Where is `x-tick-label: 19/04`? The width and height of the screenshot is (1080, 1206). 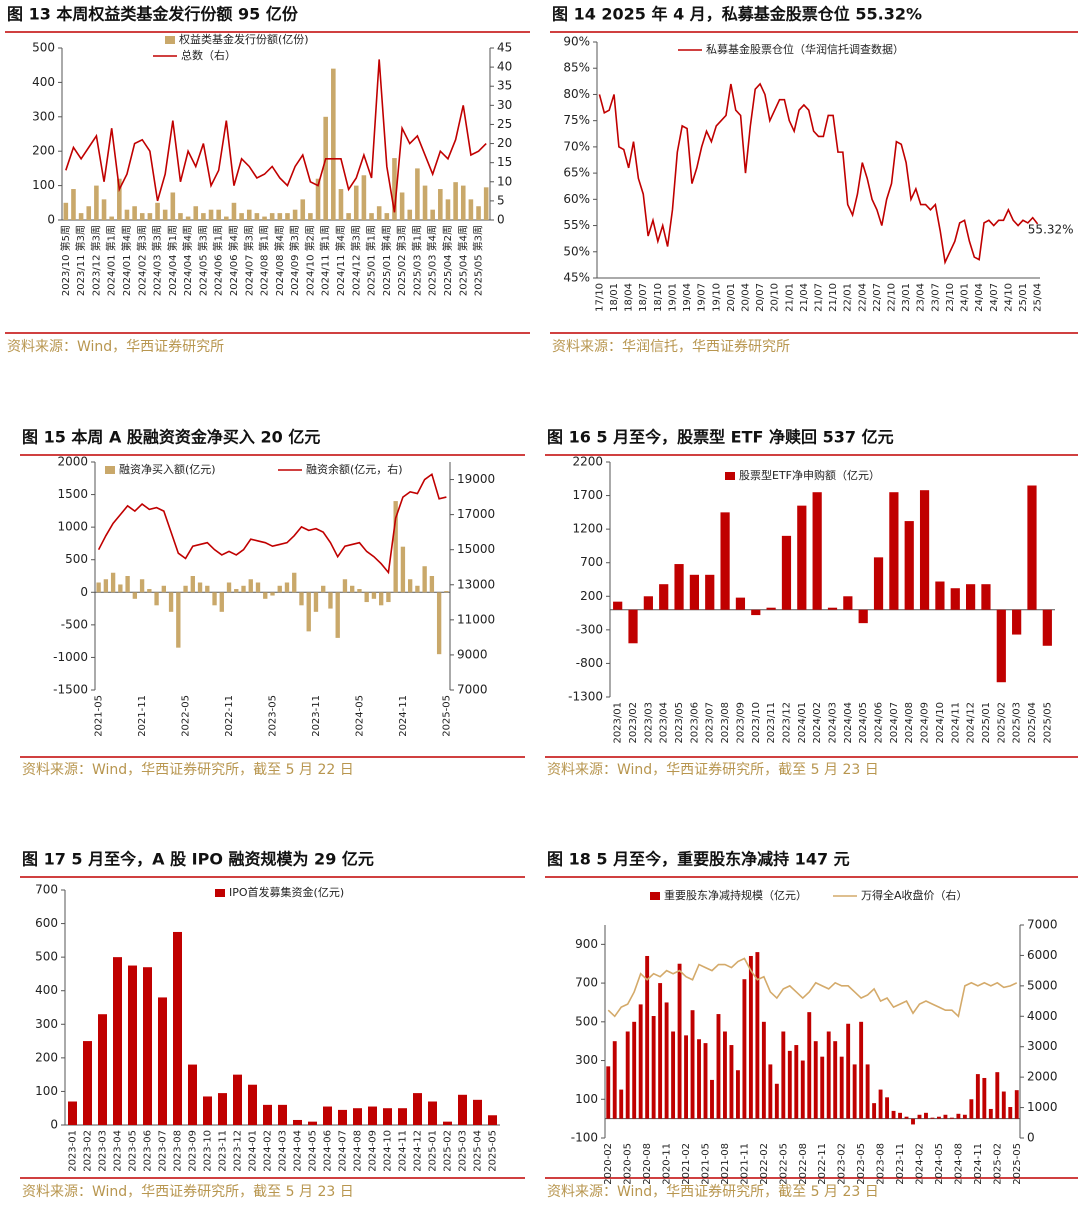 x-tick-label: 19/04 is located at coordinates (687, 297).